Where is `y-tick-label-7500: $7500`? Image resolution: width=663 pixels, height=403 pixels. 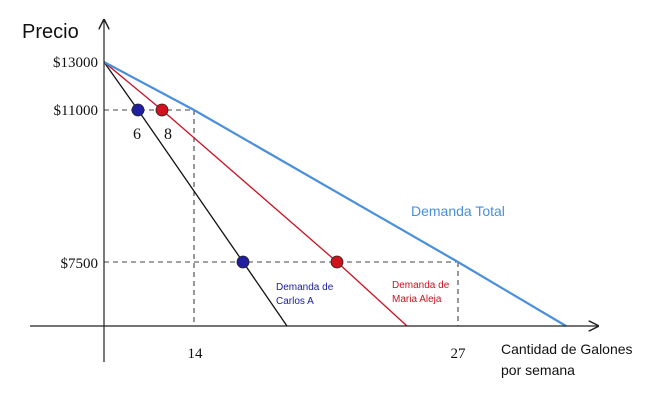
y-tick-label-7500: $7500 is located at coordinates (80, 264).